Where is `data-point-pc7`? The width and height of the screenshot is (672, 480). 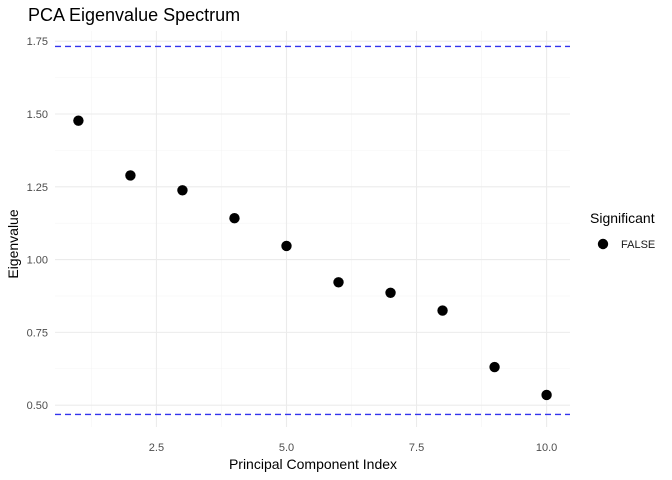 data-point-pc7 is located at coordinates (390, 292).